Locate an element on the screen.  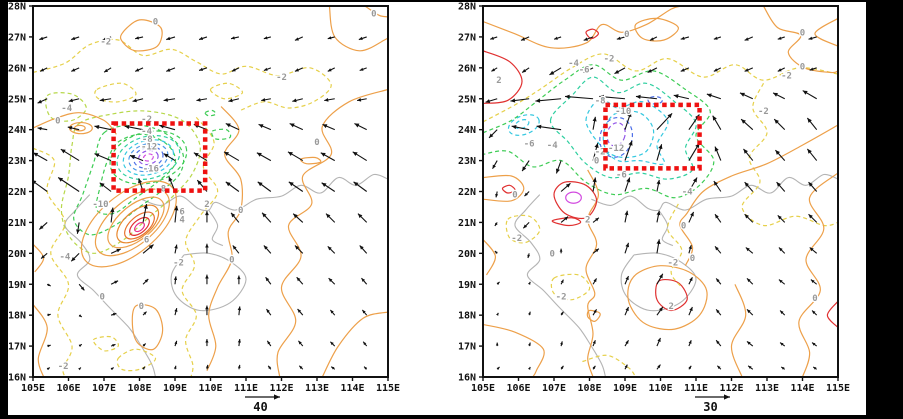
svg-text: 115E is located at coordinates (838, 388).